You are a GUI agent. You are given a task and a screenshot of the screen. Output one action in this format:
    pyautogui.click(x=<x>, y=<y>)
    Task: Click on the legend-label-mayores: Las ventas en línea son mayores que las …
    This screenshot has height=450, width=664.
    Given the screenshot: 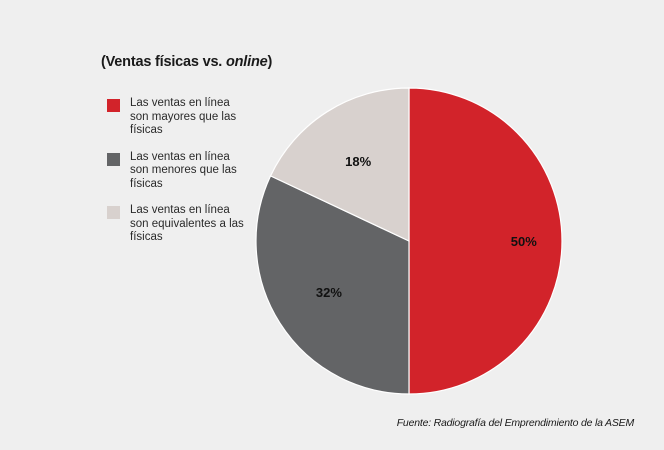 What is the action you would take?
    pyautogui.click(x=183, y=116)
    